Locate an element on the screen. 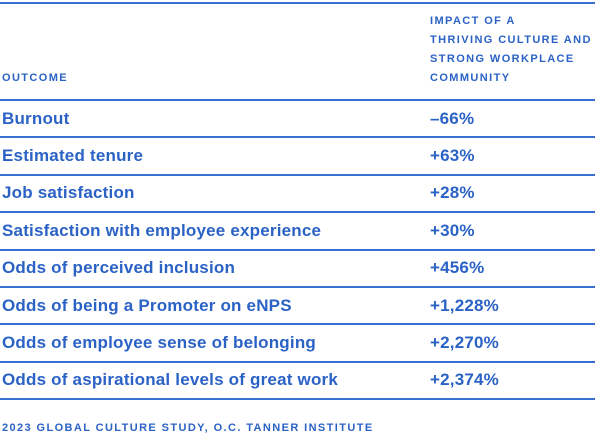  column-header-impact-line3: STRONG WORKPLACE is located at coordinates (502, 59).